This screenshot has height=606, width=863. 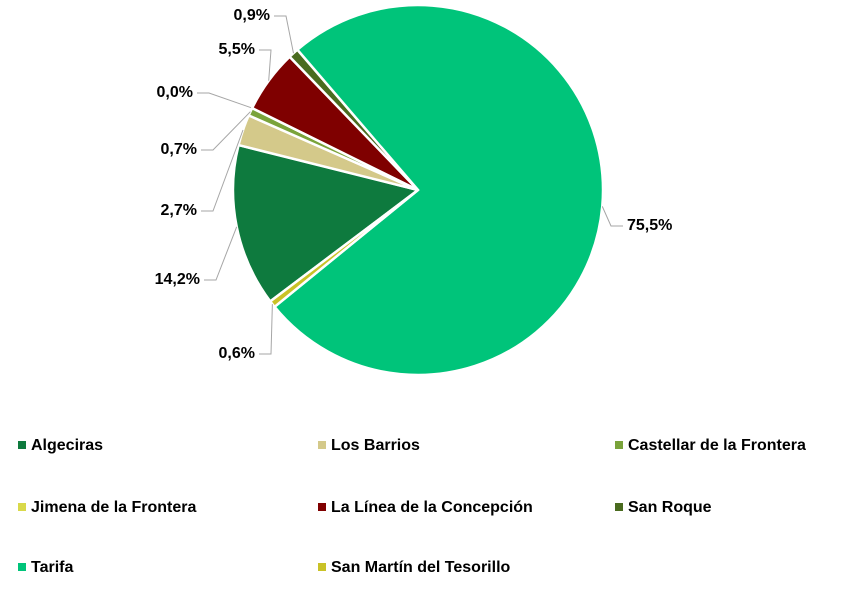 I want to click on pie-slice, so click(x=326, y=223).